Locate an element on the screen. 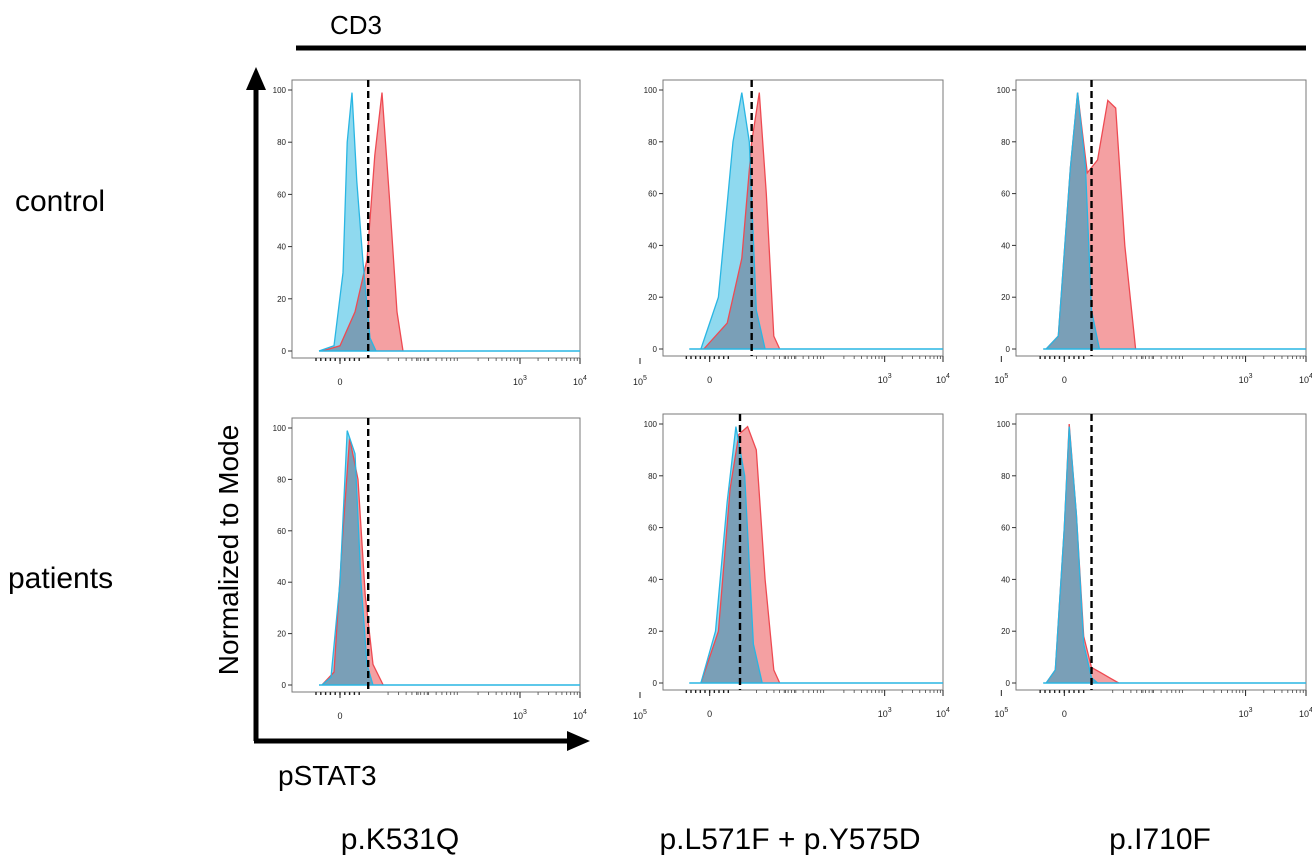 This screenshot has height=862, width=1312. column-label-l571f-y575d: p.L571F + p.Y575D is located at coordinates (790, 839).